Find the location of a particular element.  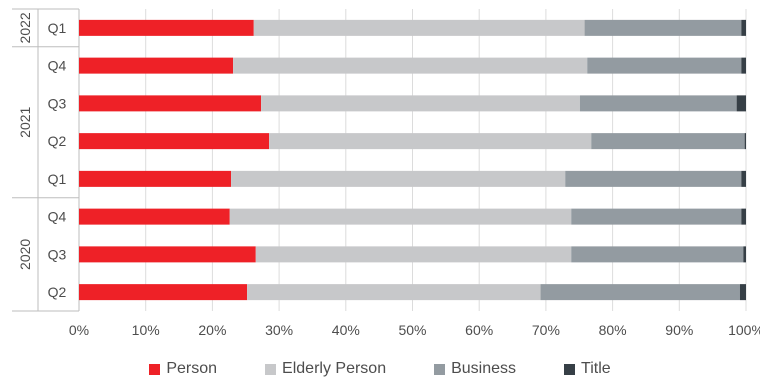

legend-item: Business is located at coordinates (475, 369).